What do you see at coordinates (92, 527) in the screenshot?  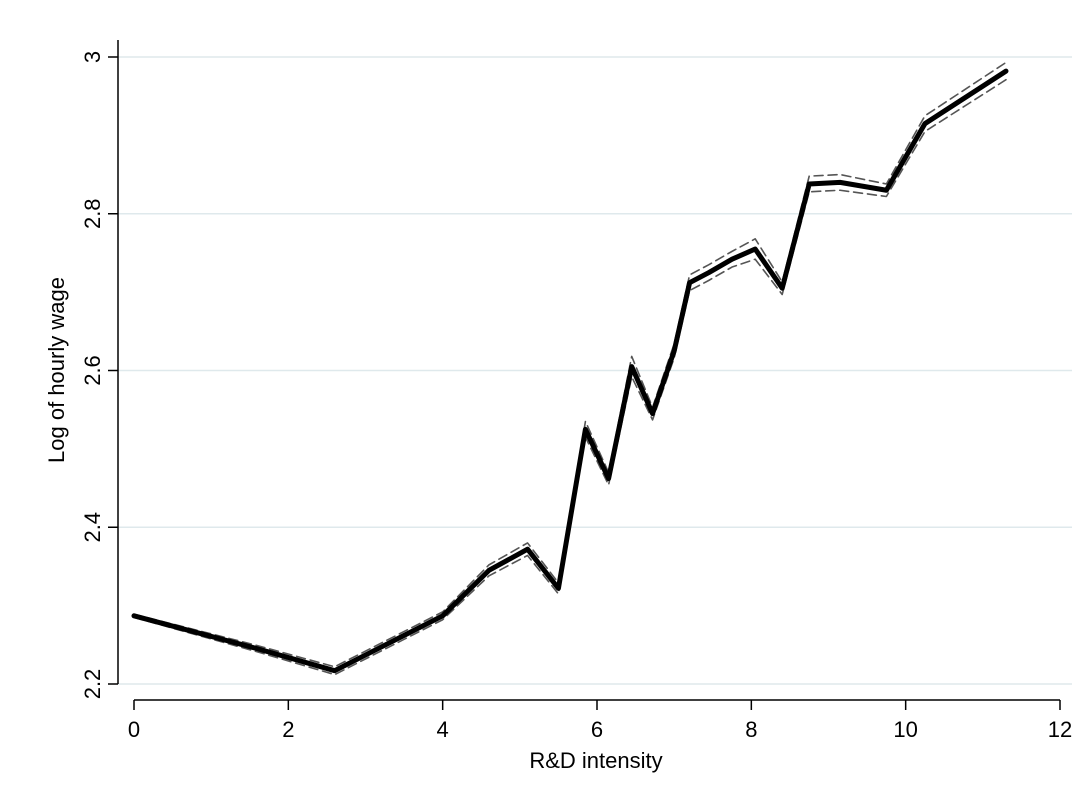 I see `y-tick-label: 2.4` at bounding box center [92, 527].